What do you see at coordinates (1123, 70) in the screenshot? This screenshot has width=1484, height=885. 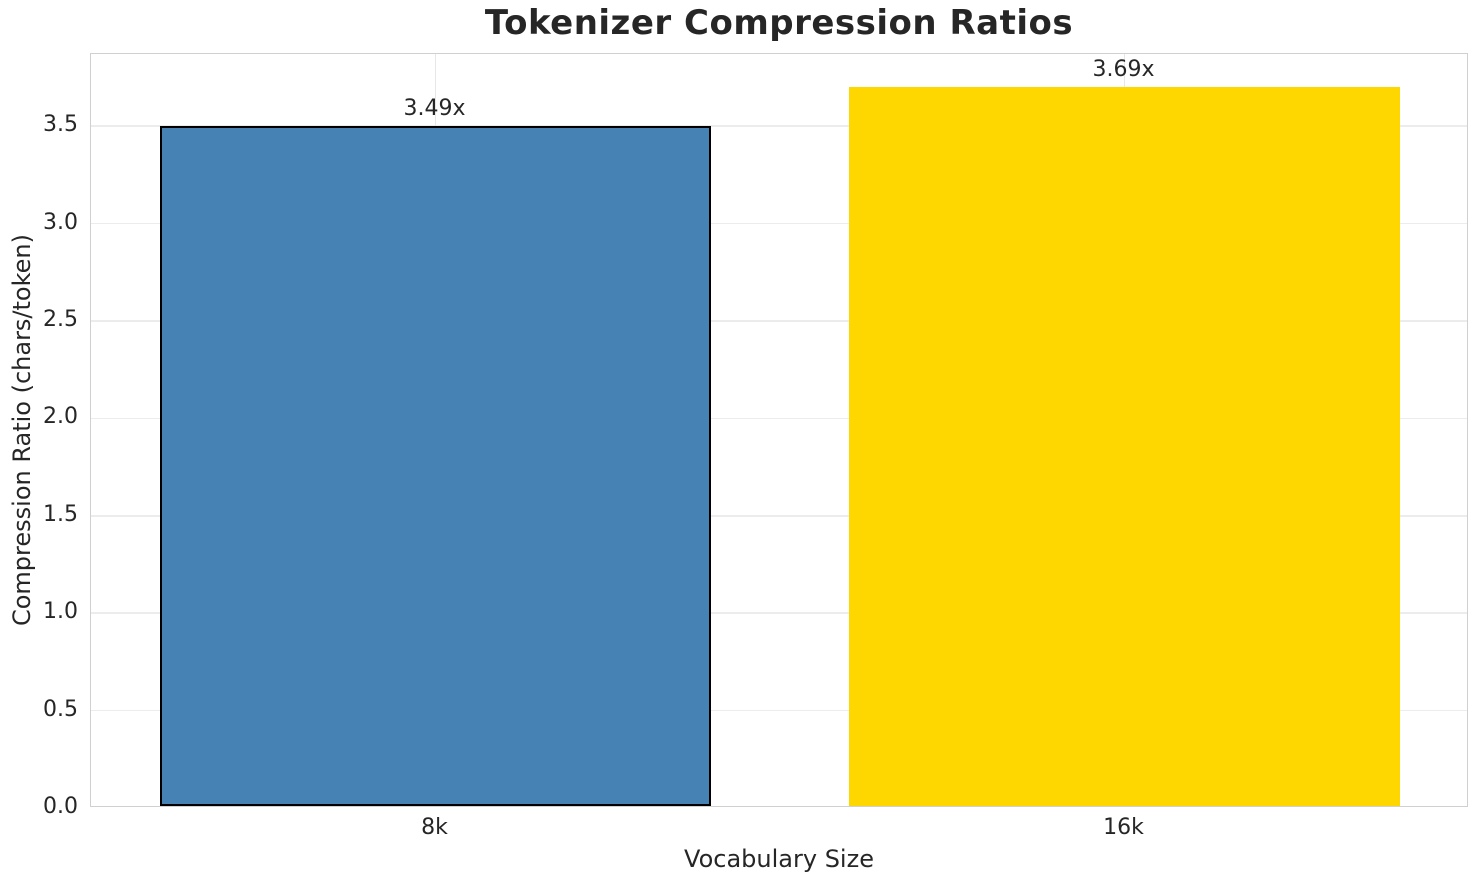 I see `bar-value-label: 3.69x` at bounding box center [1123, 70].